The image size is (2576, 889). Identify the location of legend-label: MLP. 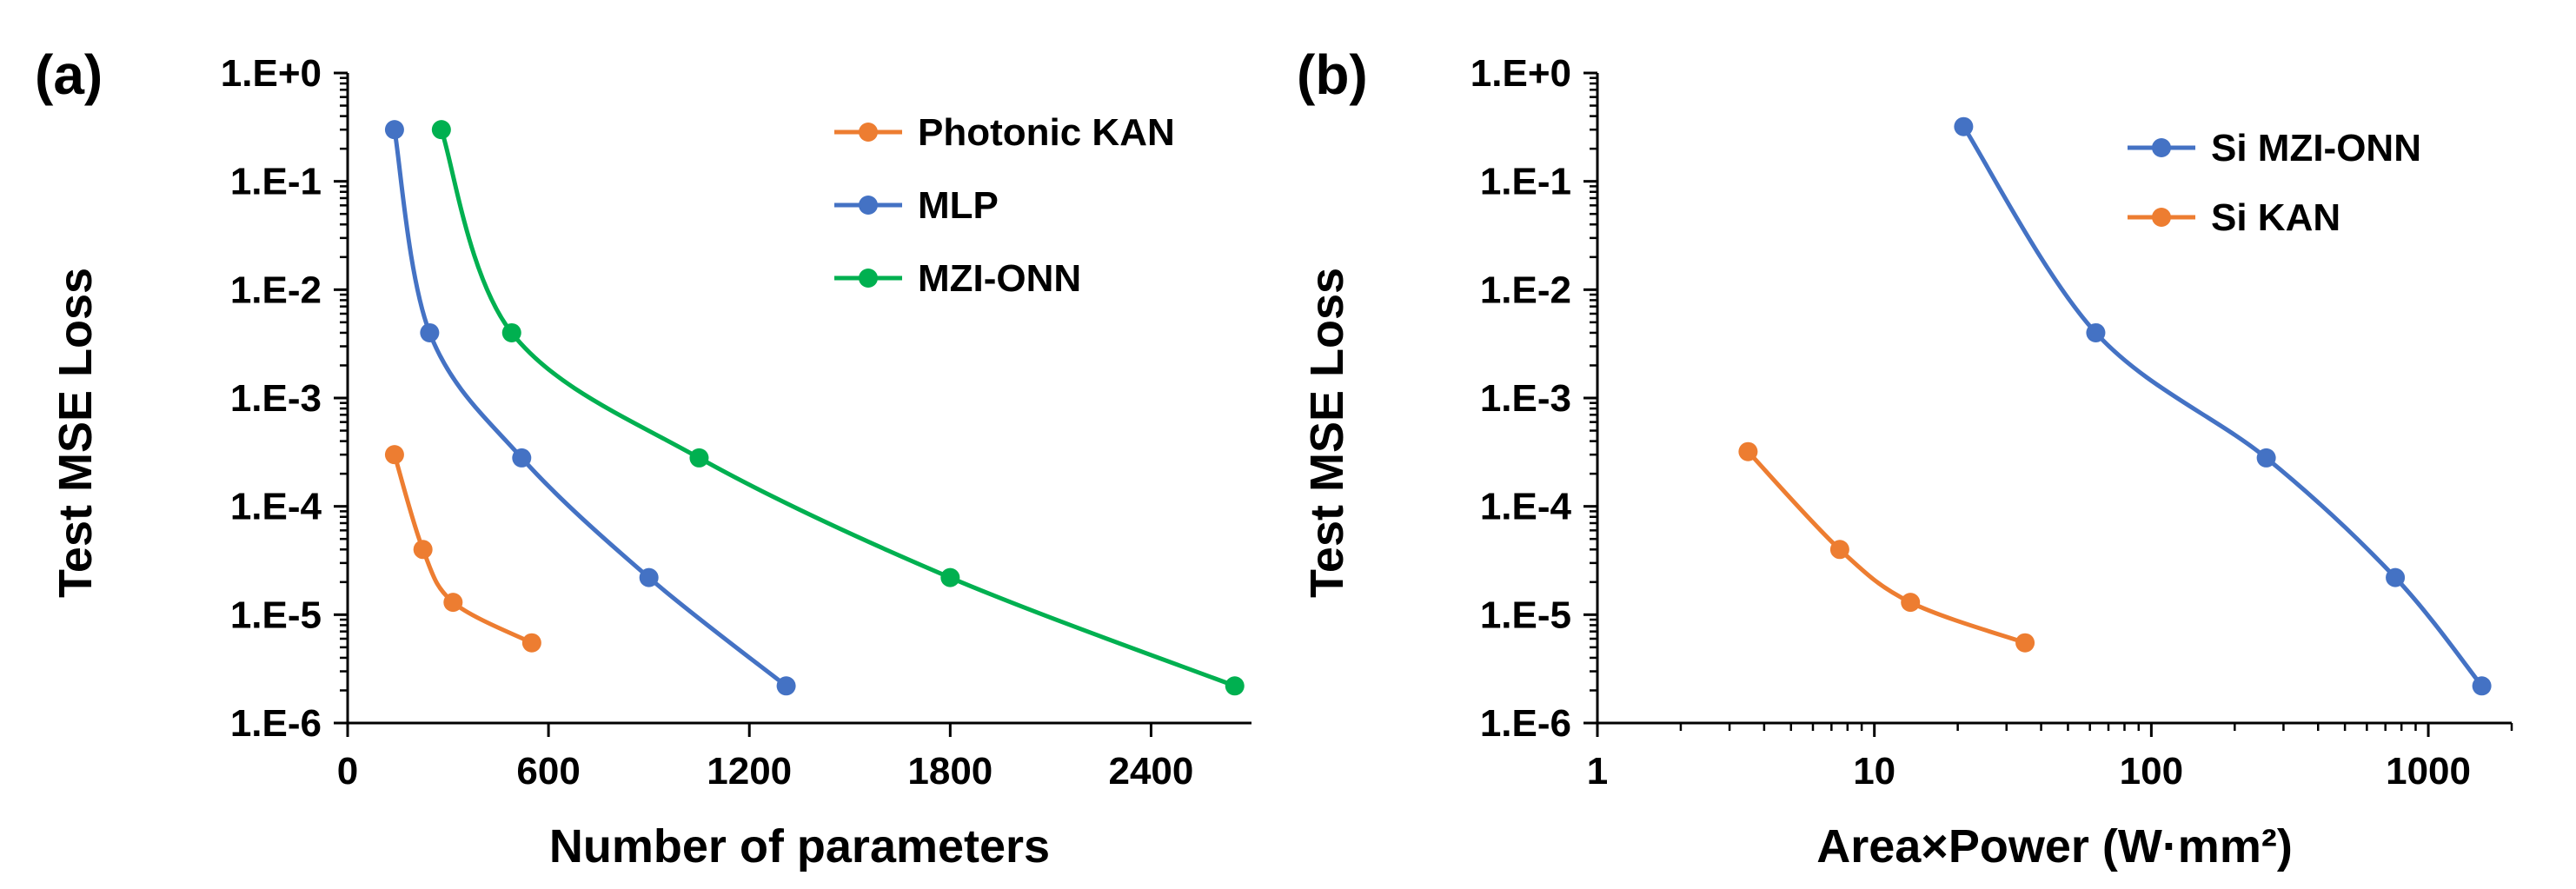
(959, 205).